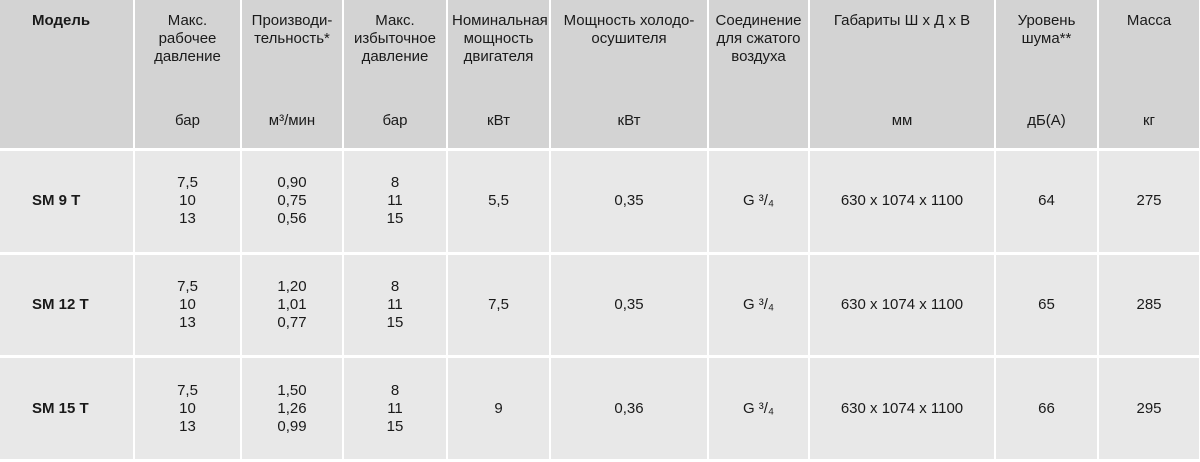 The image size is (1200, 462). Describe the element at coordinates (629, 409) in the screenshot. I see `dryer-power: 0,36` at that location.